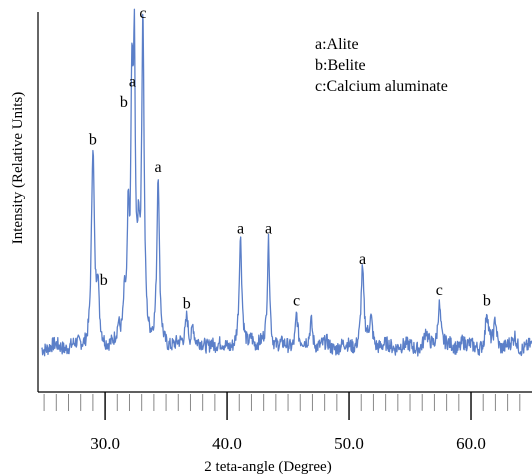 This screenshot has width=532, height=475. What do you see at coordinates (381, 86) in the screenshot?
I see `legend-entry-calcium-aluminate: c:Calcium aluminate` at bounding box center [381, 86].